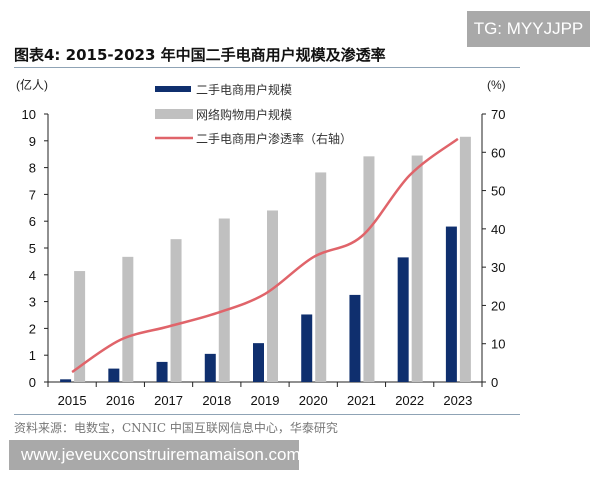  I want to click on bar-online-shopping-users-2018, so click(224, 300).